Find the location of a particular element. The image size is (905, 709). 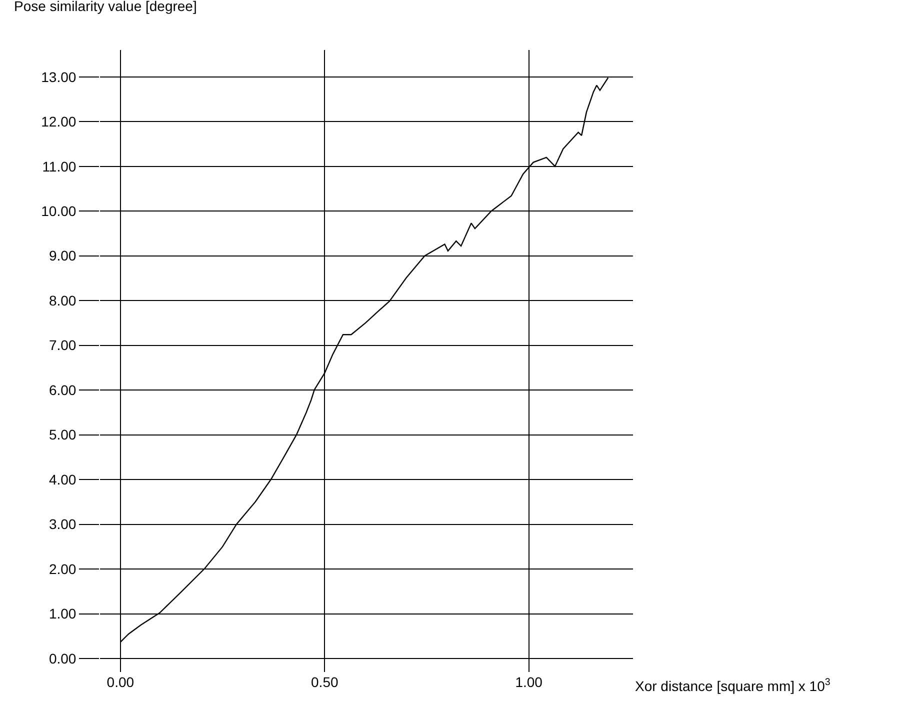

y-tick-label: 12.00 is located at coordinates (58, 122).